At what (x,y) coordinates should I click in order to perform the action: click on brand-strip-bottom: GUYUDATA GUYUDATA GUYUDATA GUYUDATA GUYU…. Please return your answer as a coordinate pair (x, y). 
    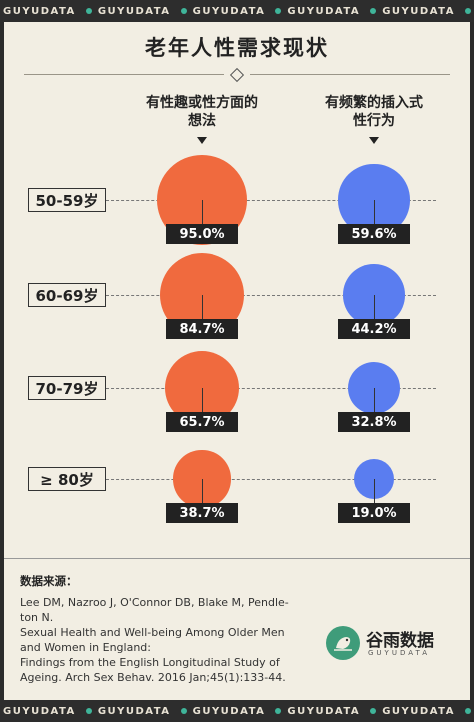
    Looking at the image, I should click on (237, 711).